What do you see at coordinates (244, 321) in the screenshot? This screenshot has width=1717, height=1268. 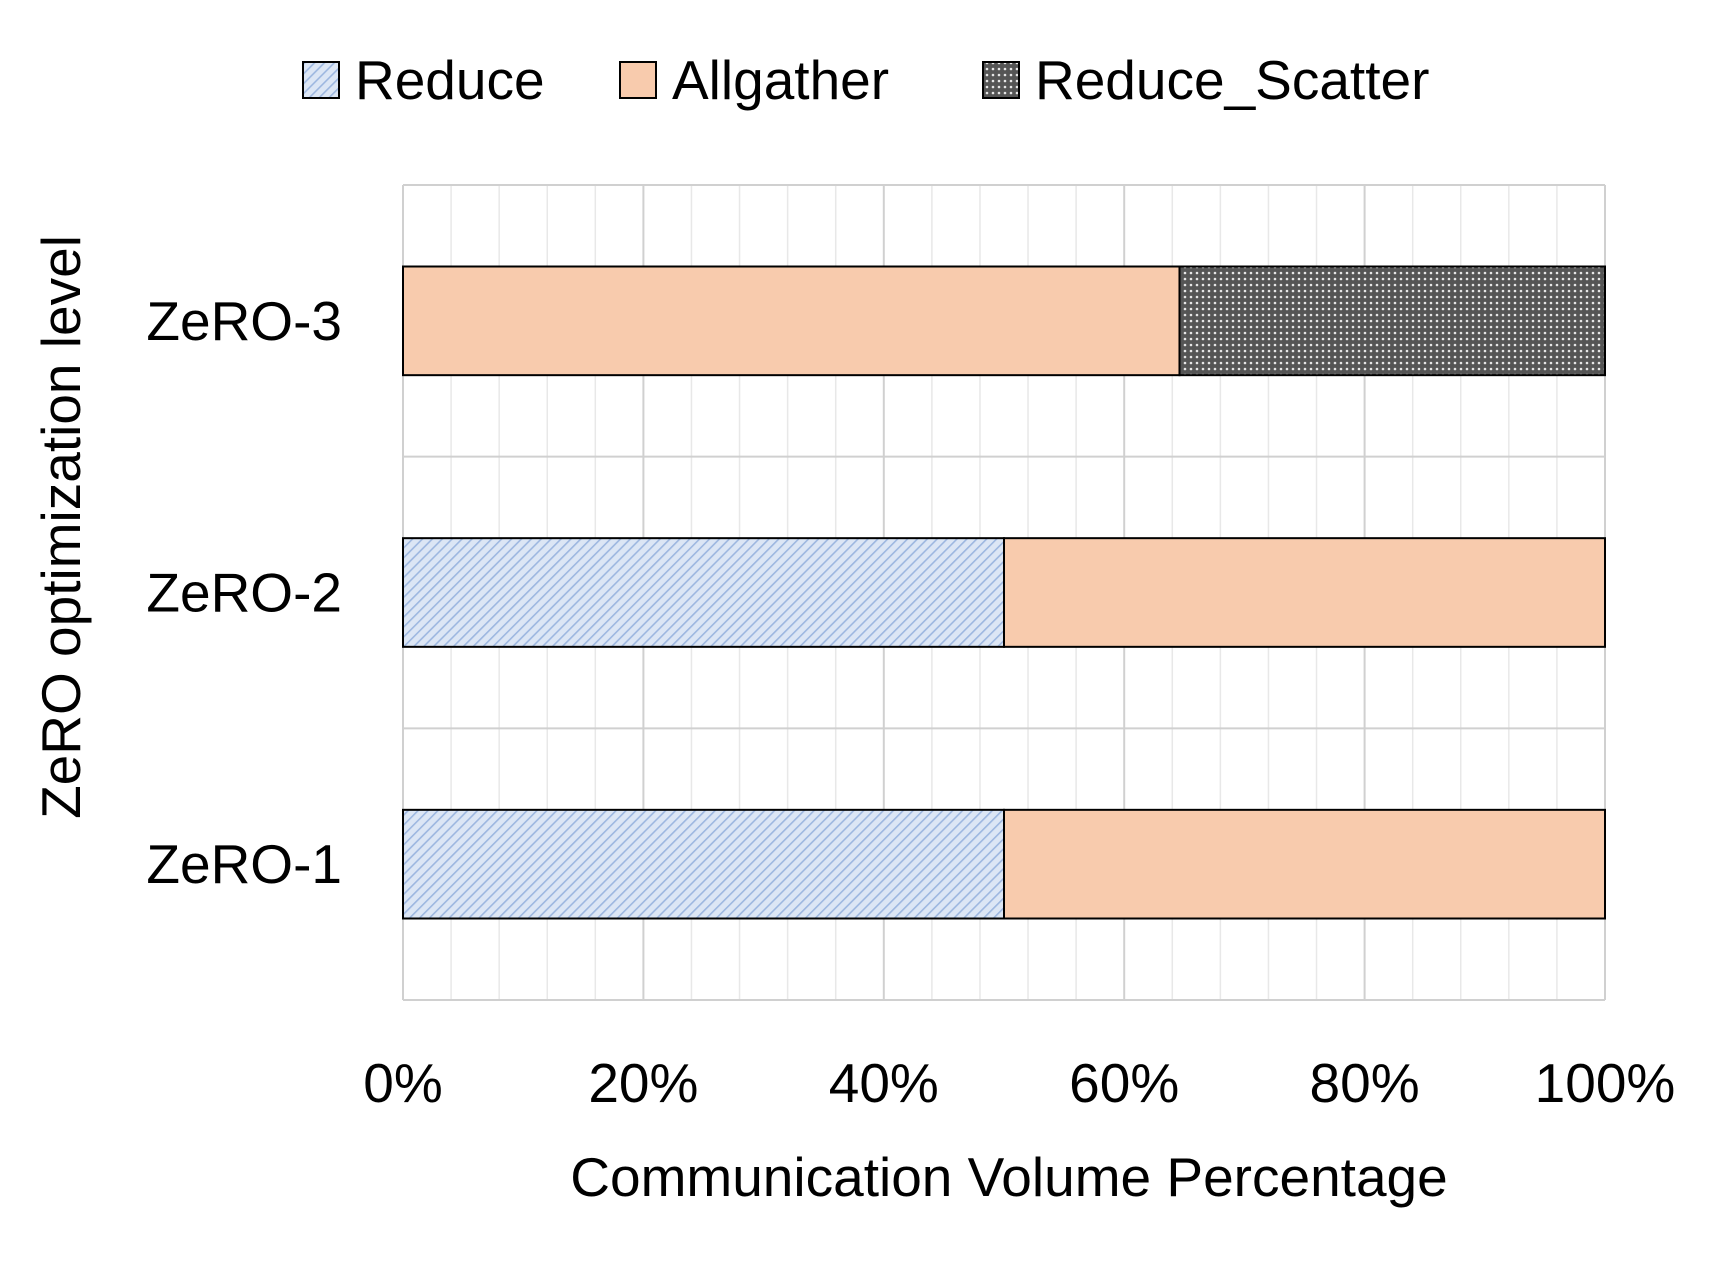 I see `category-label: ZeRO-3` at bounding box center [244, 321].